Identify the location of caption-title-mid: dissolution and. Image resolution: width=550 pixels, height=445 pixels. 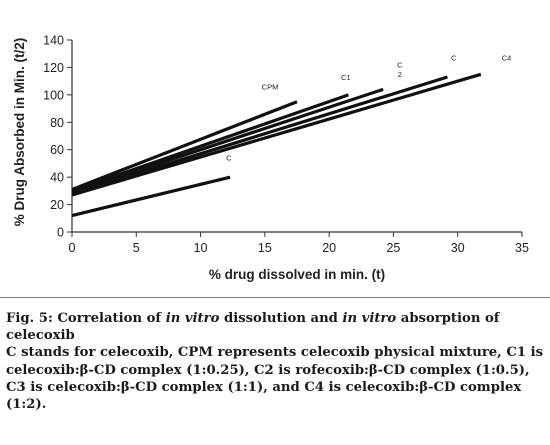
(281, 318).